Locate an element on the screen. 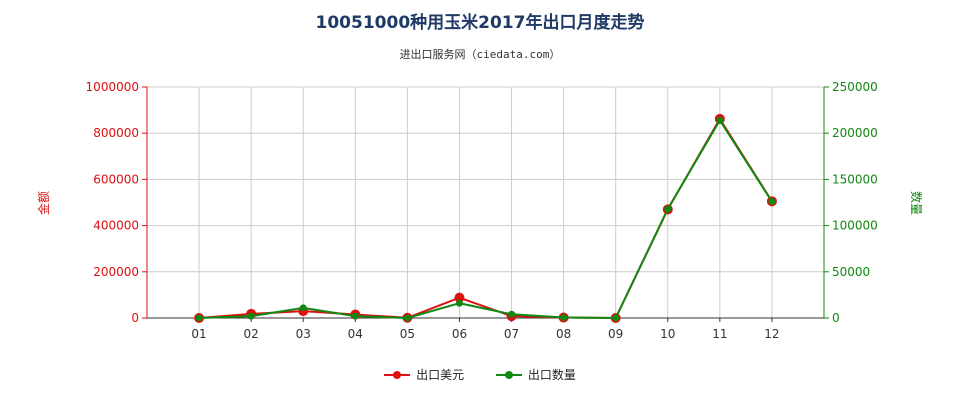  legend-label-amount: 出口美元 is located at coordinates (440, 375).